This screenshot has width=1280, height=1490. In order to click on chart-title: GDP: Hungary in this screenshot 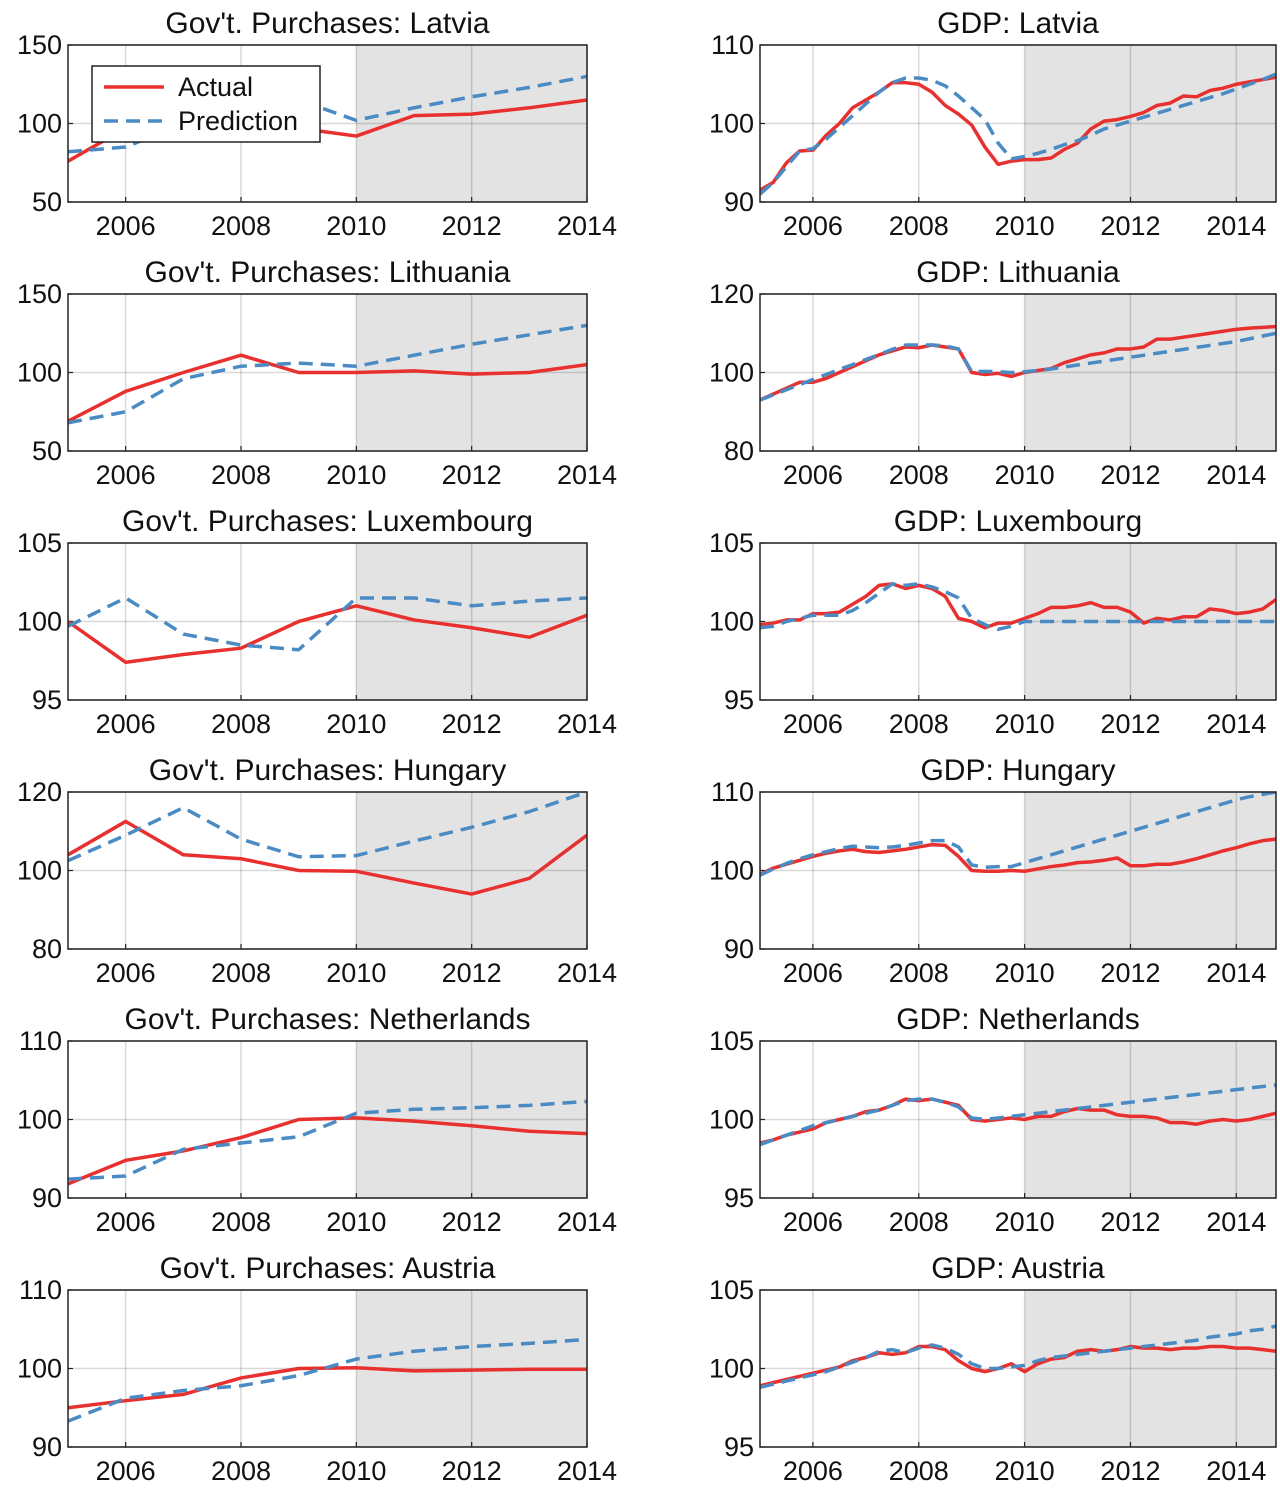, I will do `click(1017, 770)`.